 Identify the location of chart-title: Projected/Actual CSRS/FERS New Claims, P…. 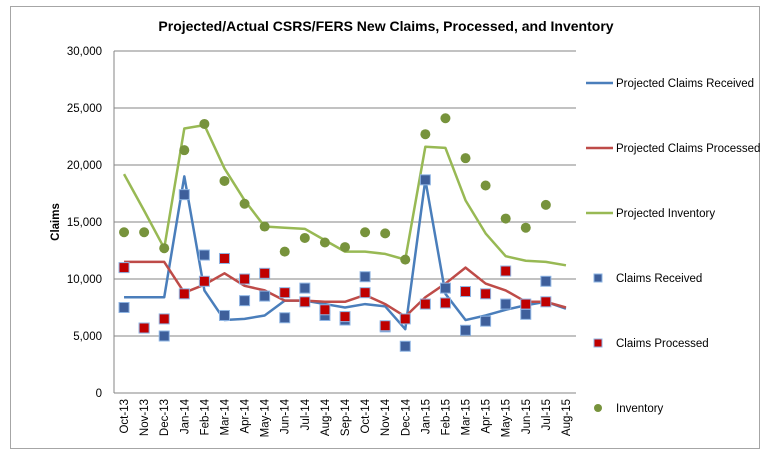
(385, 26).